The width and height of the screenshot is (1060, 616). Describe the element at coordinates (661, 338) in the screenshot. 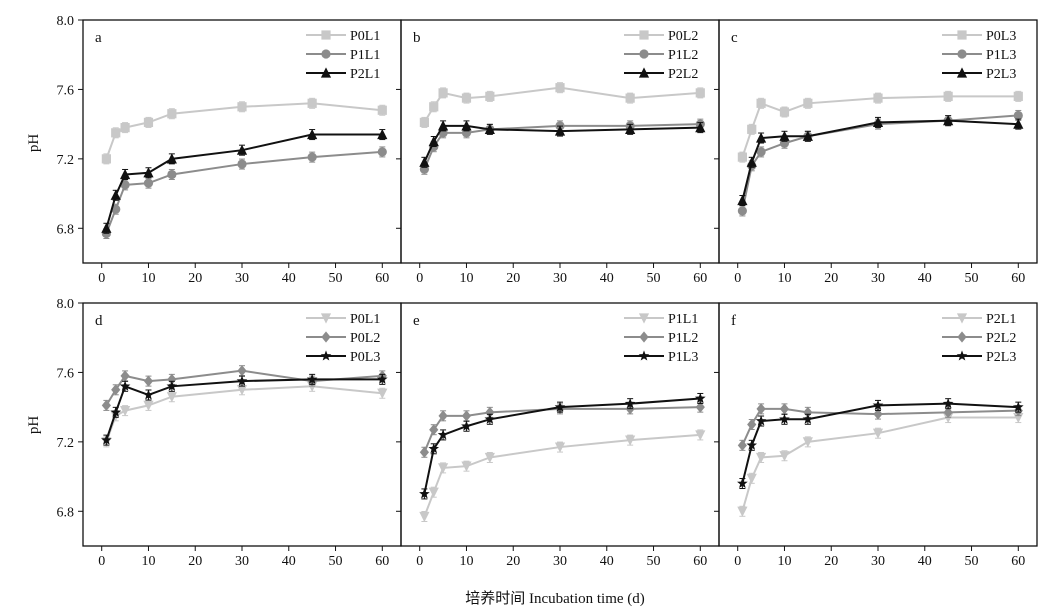

I see `legend: P1L1 P1L2 P1L3` at that location.